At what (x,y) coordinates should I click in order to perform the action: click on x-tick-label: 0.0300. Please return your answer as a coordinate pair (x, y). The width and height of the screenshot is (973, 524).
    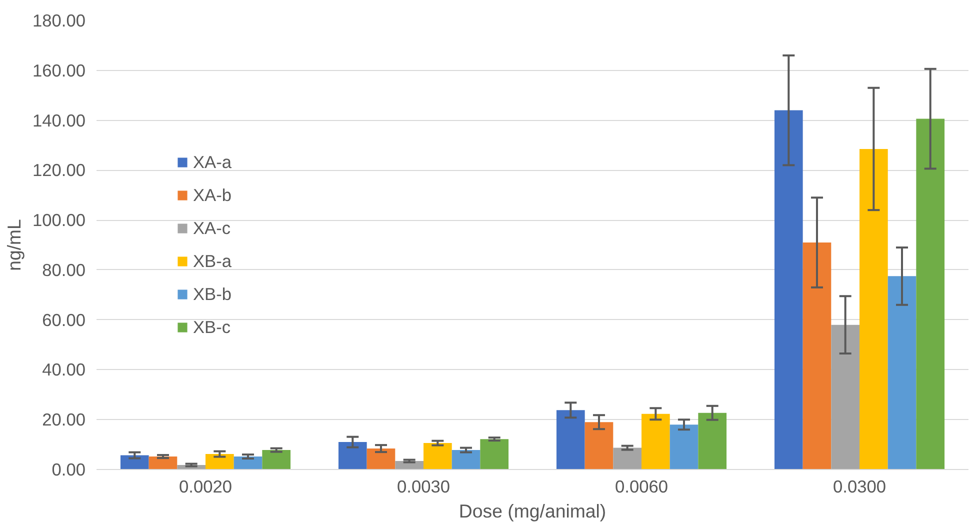
    Looking at the image, I should click on (859, 486).